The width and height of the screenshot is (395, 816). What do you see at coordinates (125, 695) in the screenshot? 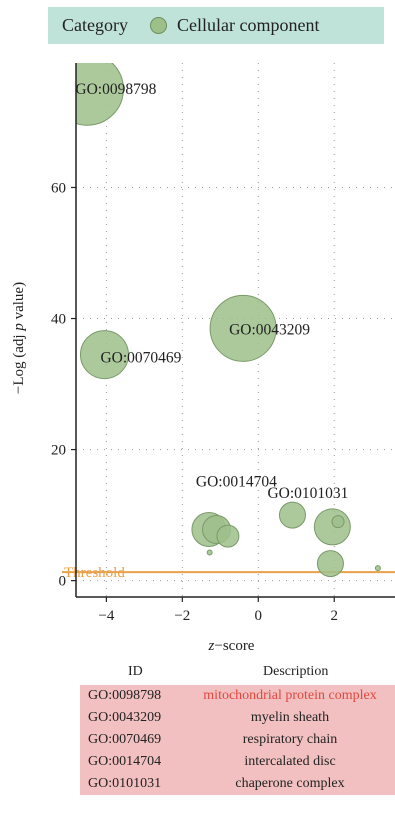
I see `row-id: GO:0098798` at bounding box center [125, 695].